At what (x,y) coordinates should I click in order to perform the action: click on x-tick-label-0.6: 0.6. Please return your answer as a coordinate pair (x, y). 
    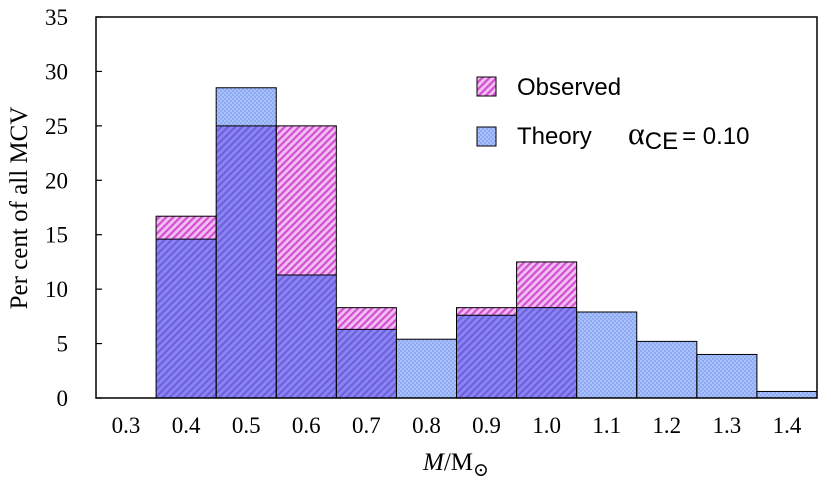
    Looking at the image, I should click on (306, 425).